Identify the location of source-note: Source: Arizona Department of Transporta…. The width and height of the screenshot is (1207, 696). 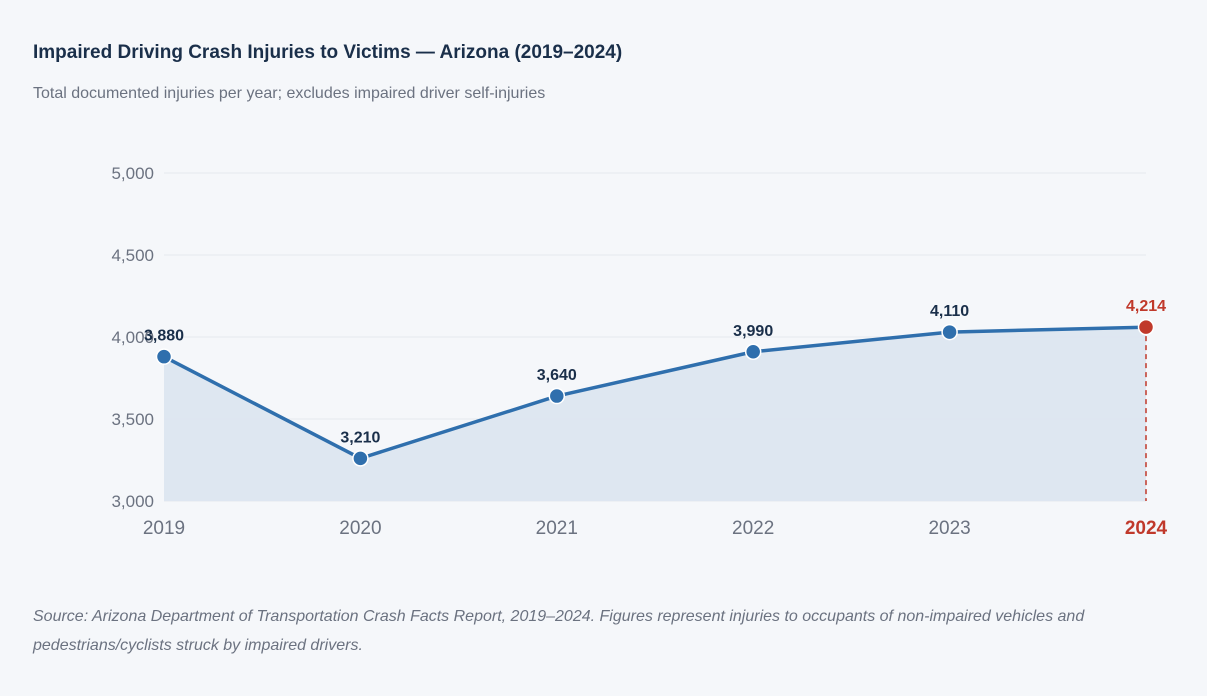
(559, 631).